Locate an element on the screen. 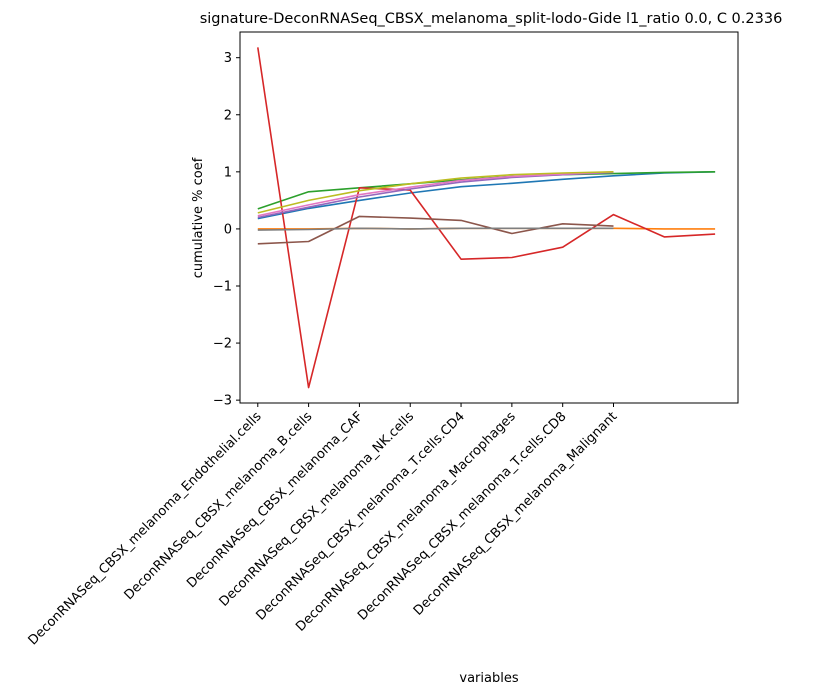 This screenshot has height=695, width=833. y-tick-label: 3 is located at coordinates (228, 58).